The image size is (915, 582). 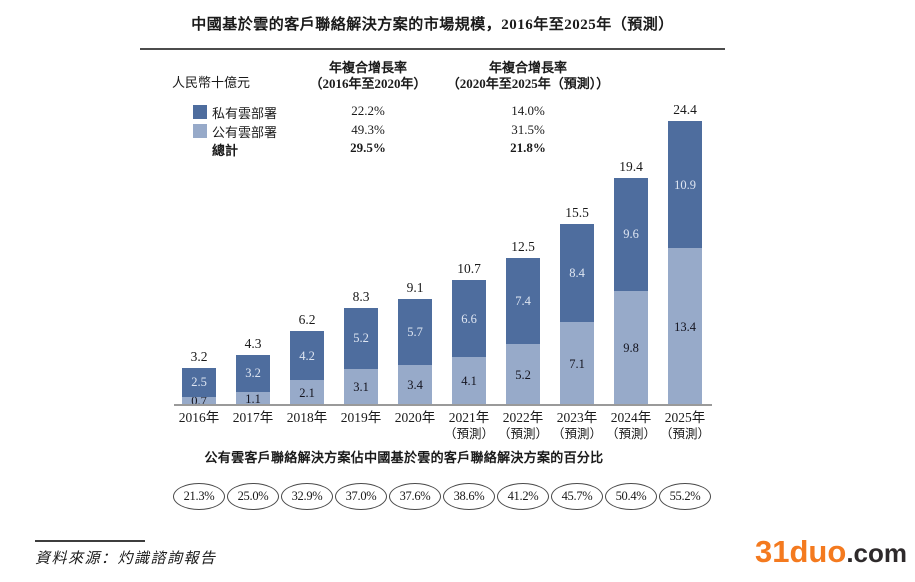 I want to click on bar-value-label-public: 7.1, so click(x=577, y=363).